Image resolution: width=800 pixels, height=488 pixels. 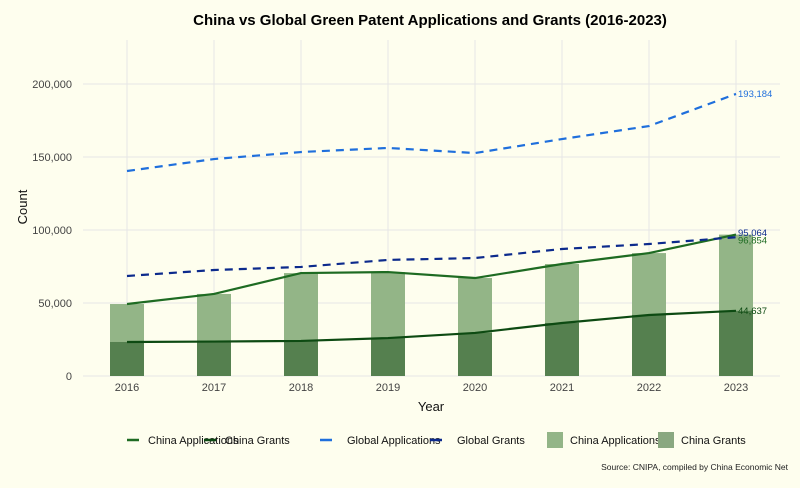 I want to click on y-tick-label: 150,000, so click(x=52, y=158).